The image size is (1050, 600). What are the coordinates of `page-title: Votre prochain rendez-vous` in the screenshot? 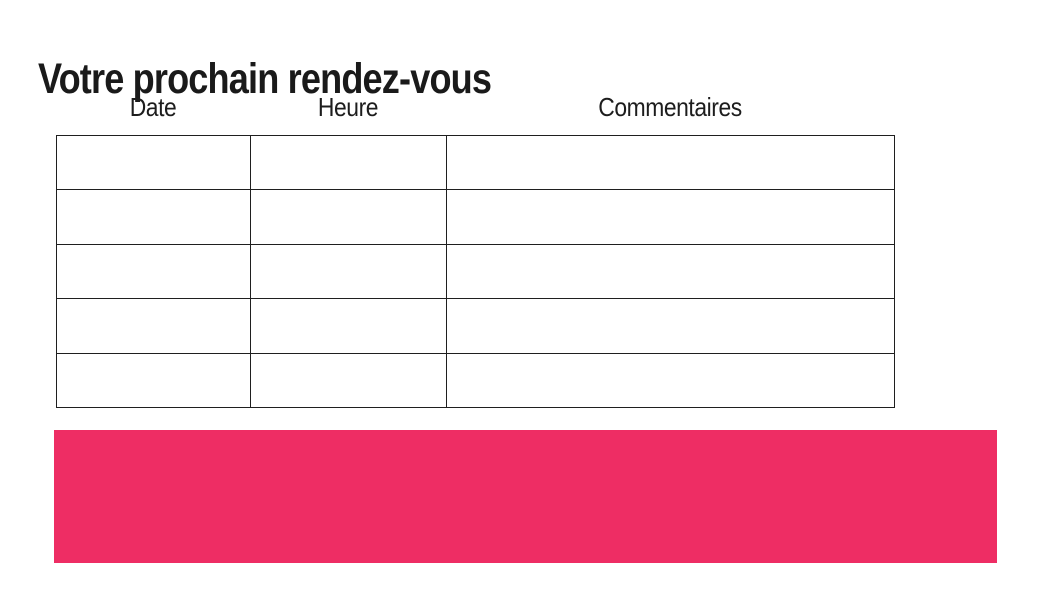 It's located at (265, 78).